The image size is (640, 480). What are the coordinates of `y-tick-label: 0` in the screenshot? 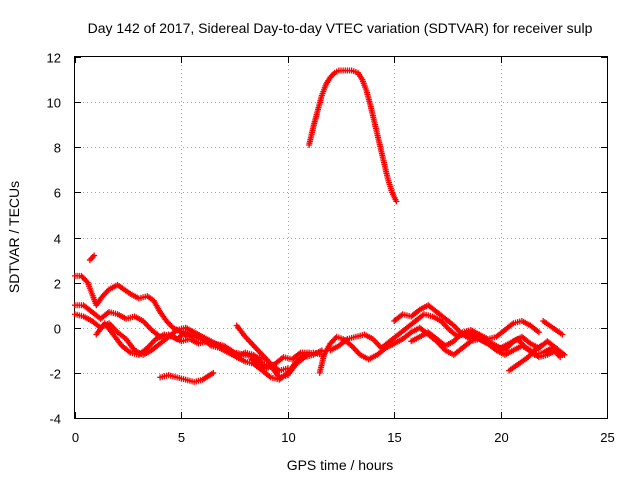 It's located at (57, 329).